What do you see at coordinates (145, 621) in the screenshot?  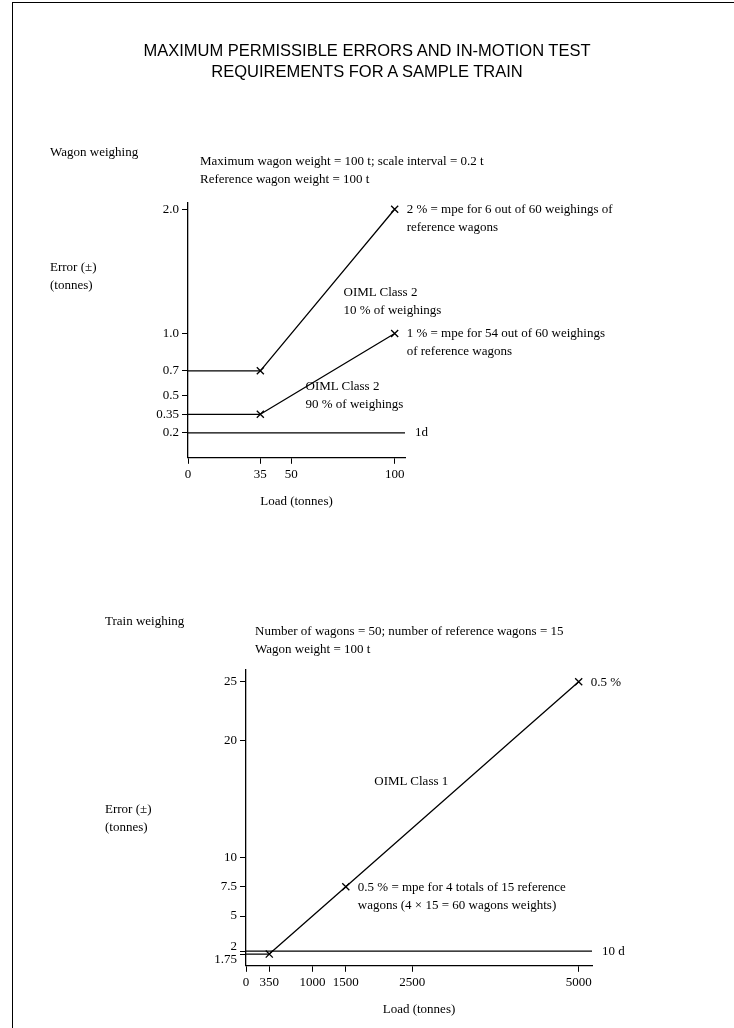 I see `chart-title: Train weighing` at bounding box center [145, 621].